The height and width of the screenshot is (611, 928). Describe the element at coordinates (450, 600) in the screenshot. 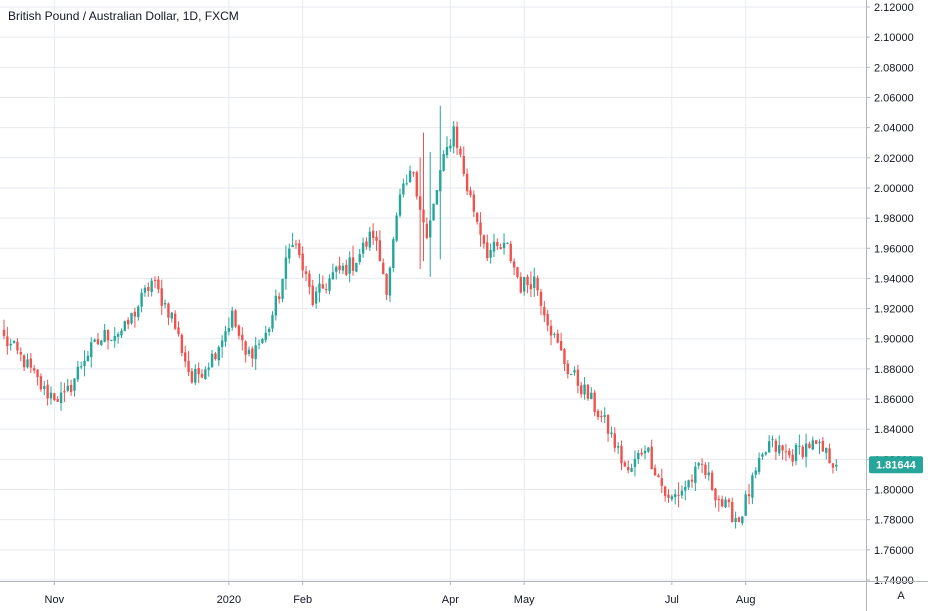

I see `x-tick-label: Apr` at that location.